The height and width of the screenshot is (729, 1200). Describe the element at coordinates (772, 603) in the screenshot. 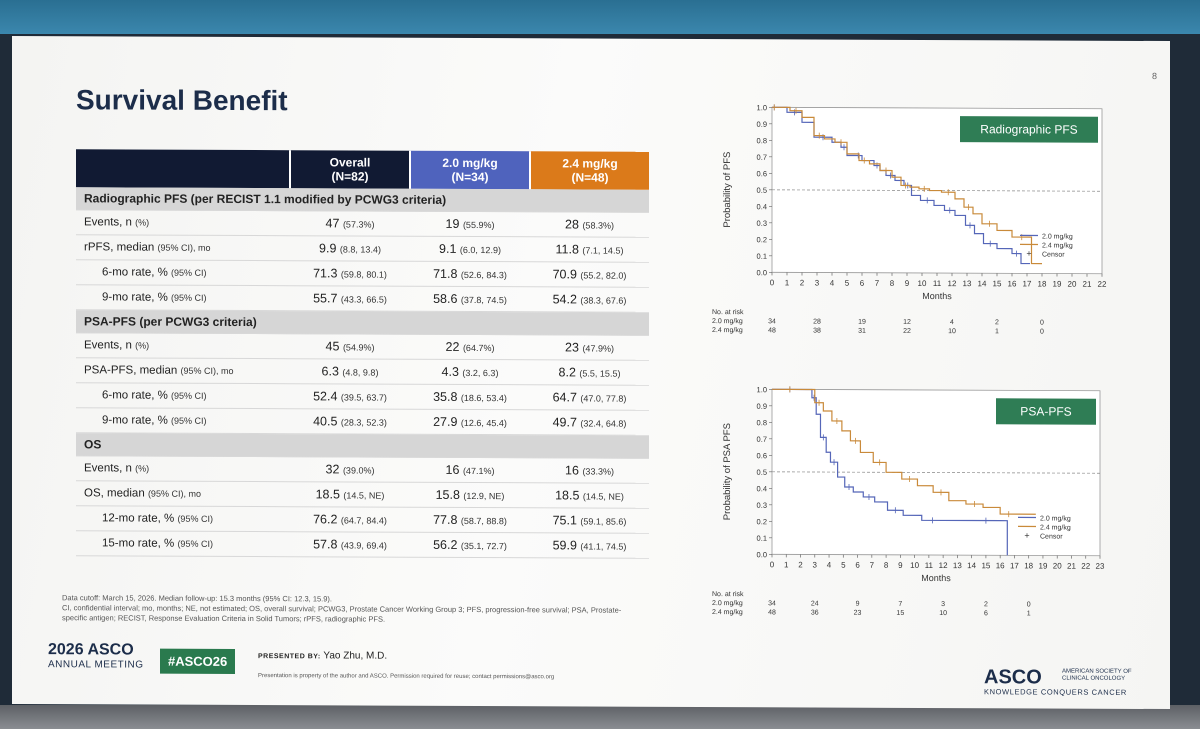

I see `at-risk-value: 34` at that location.